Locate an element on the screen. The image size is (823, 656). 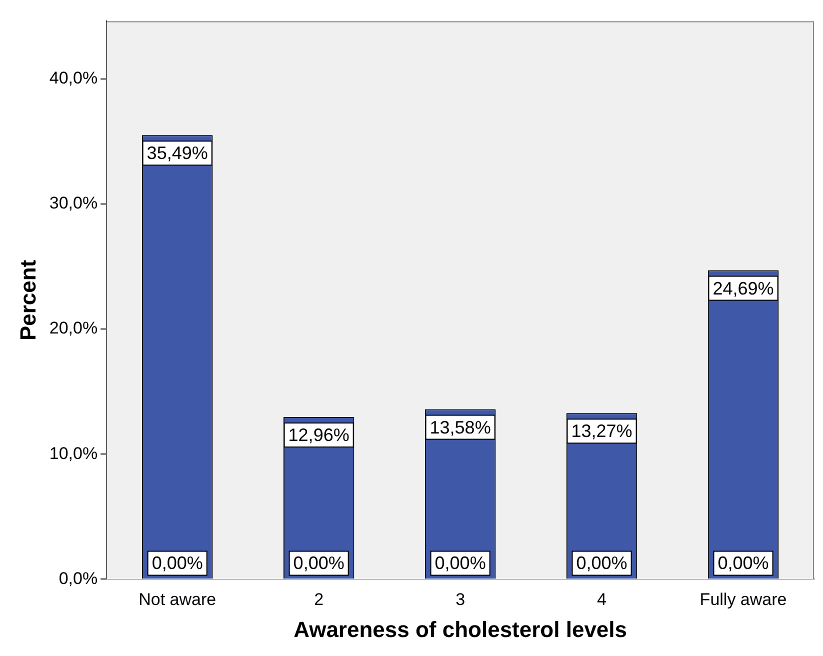
y-tick-label: 40,0% is located at coordinates (73, 78).